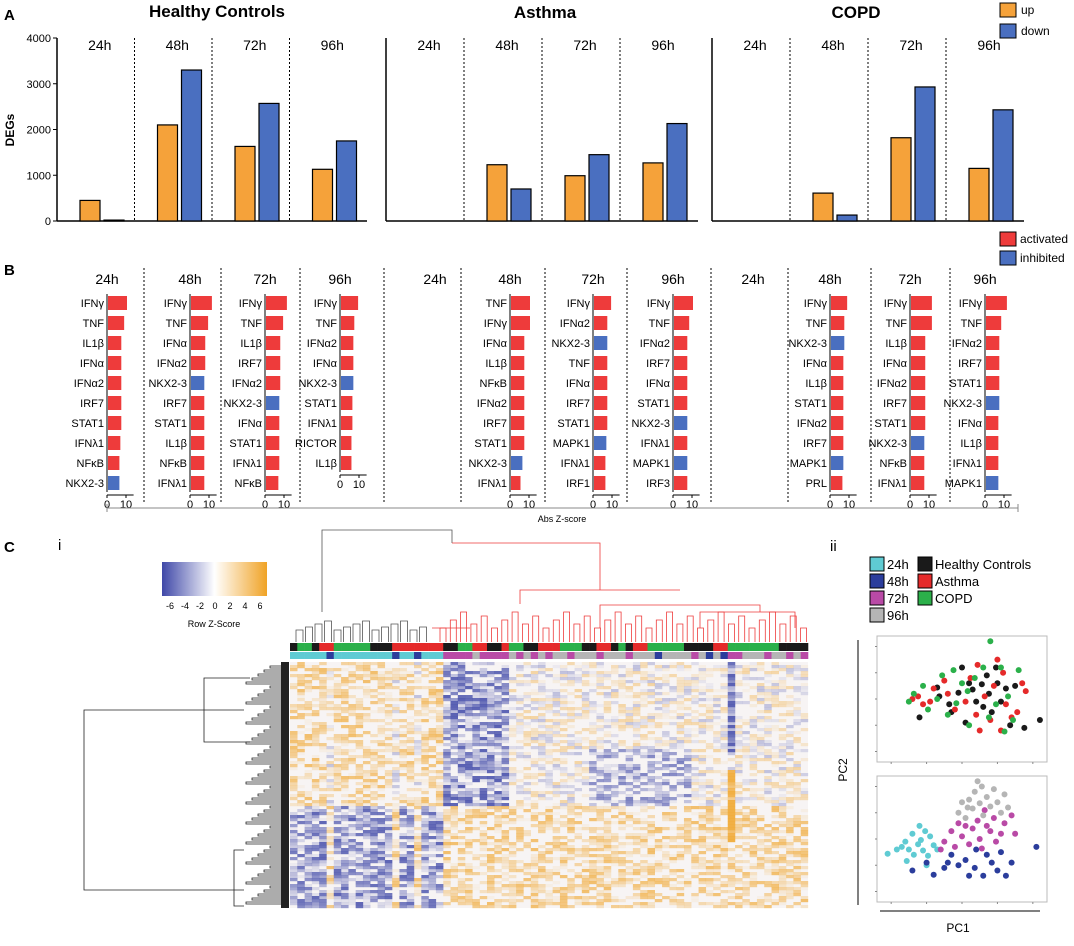 The width and height of the screenshot is (1074, 946). What do you see at coordinates (636, 655) in the screenshot?
I see `track-time-cell` at bounding box center [636, 655].